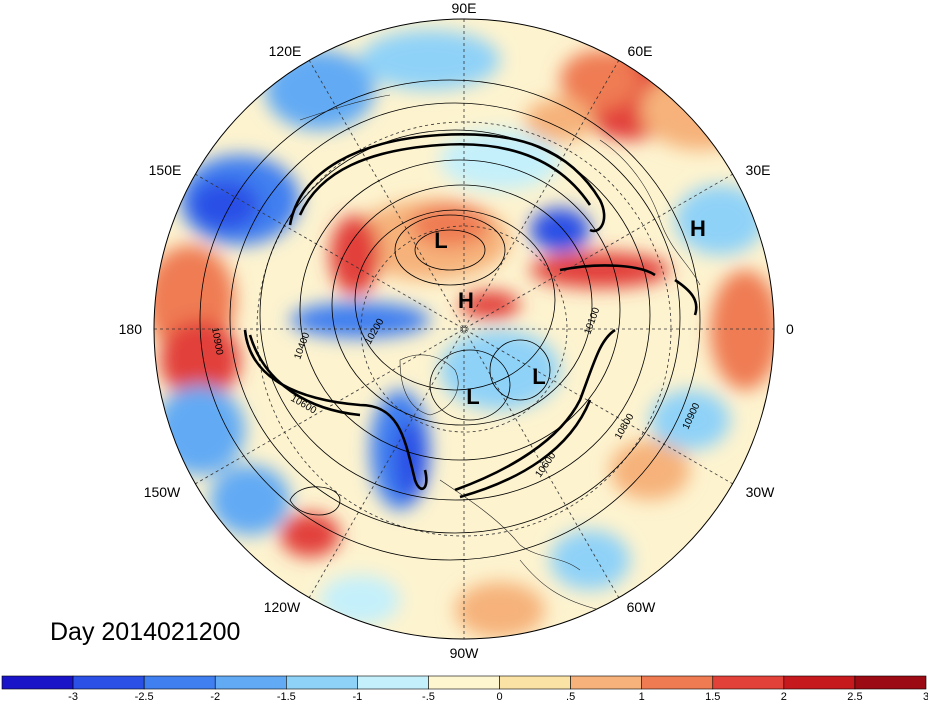  I want to click on colorbar-tick-label: -1.5, so click(286, 696).